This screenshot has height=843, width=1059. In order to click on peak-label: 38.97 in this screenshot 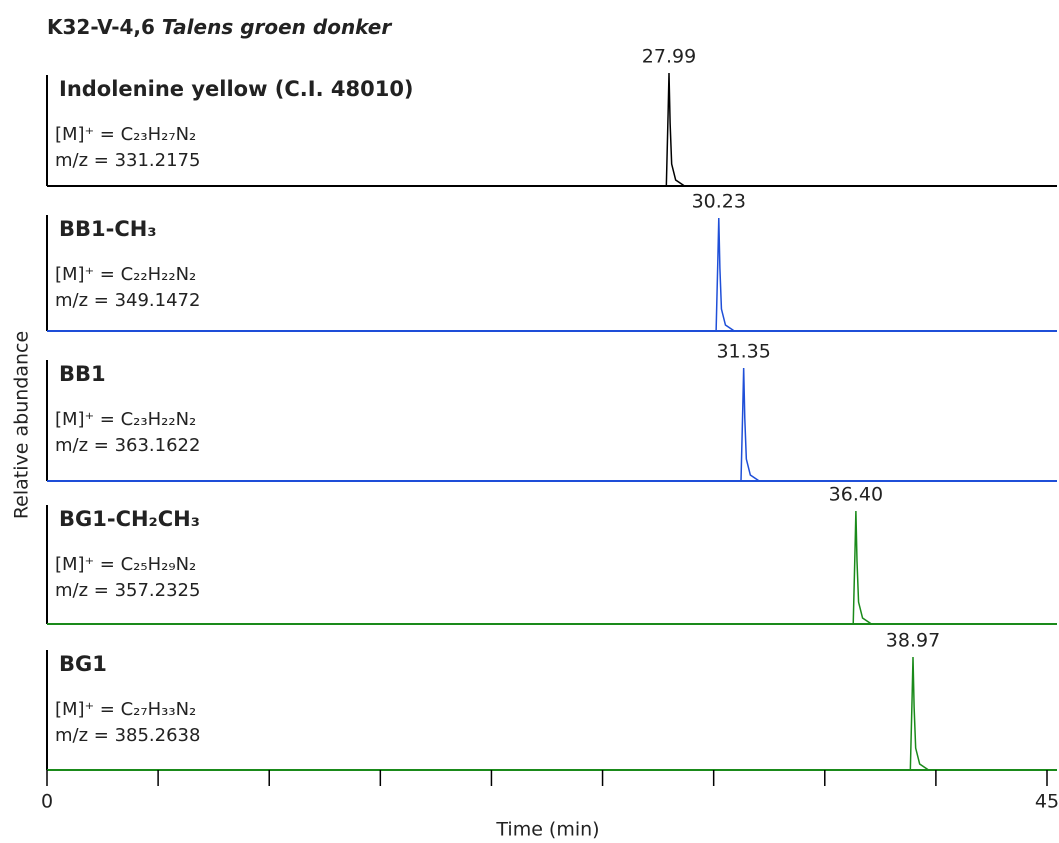, I will do `click(913, 641)`.